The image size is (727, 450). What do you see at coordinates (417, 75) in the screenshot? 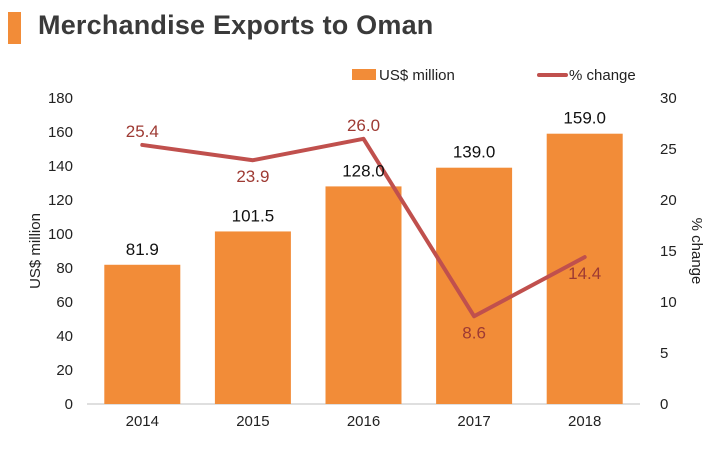
I see `legend-bar-label: US$ million` at bounding box center [417, 75].